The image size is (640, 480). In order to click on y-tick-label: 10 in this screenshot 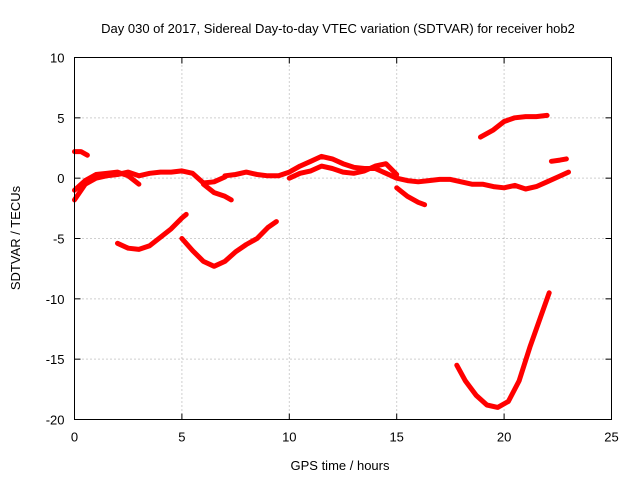, I will do `click(57, 58)`.